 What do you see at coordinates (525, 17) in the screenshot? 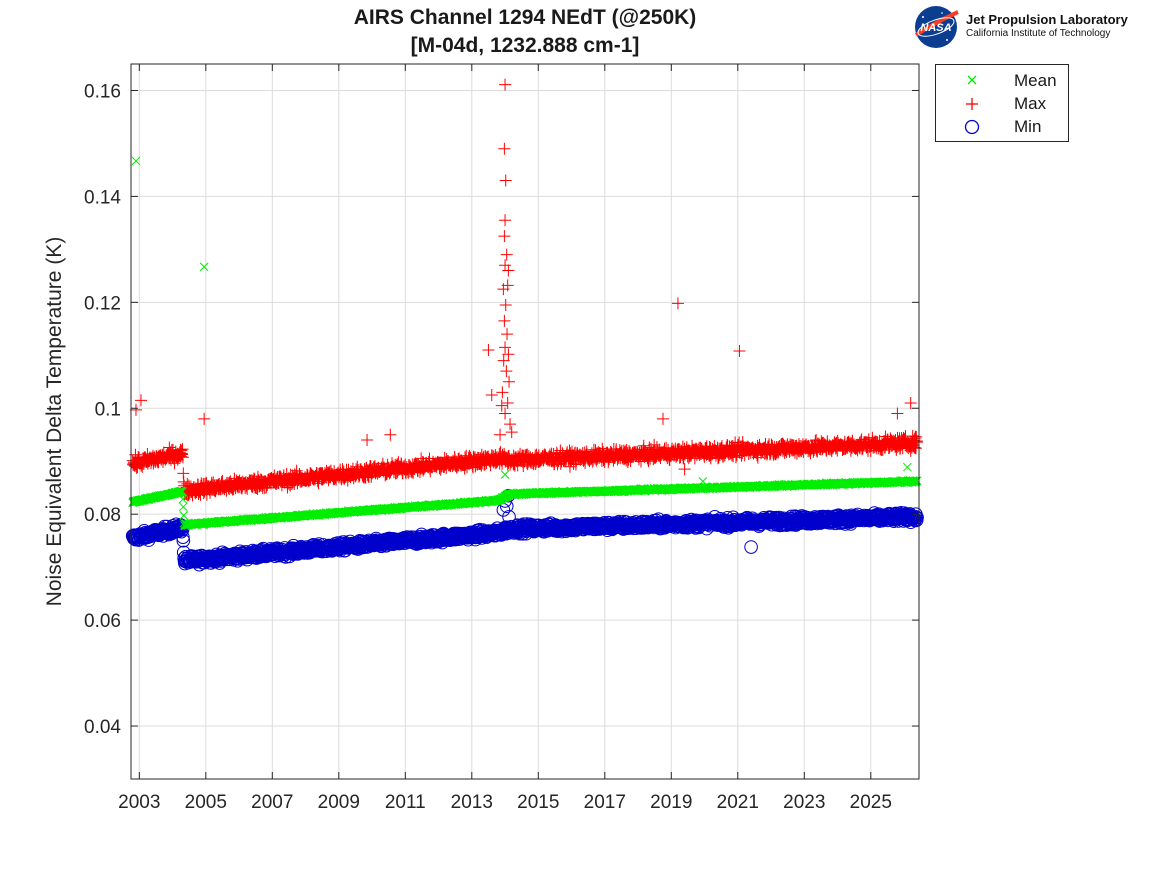
I see `chart-title-line1: AIRS Channel 1294 NEdT (@250K)` at bounding box center [525, 17].